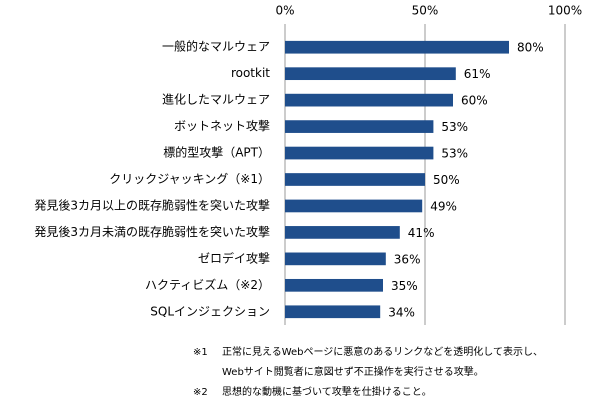 Image resolution: width=590 pixels, height=400 pixels. What do you see at coordinates (234, 257) in the screenshot?
I see `category-label: ゼロデイ攻撃` at bounding box center [234, 257].